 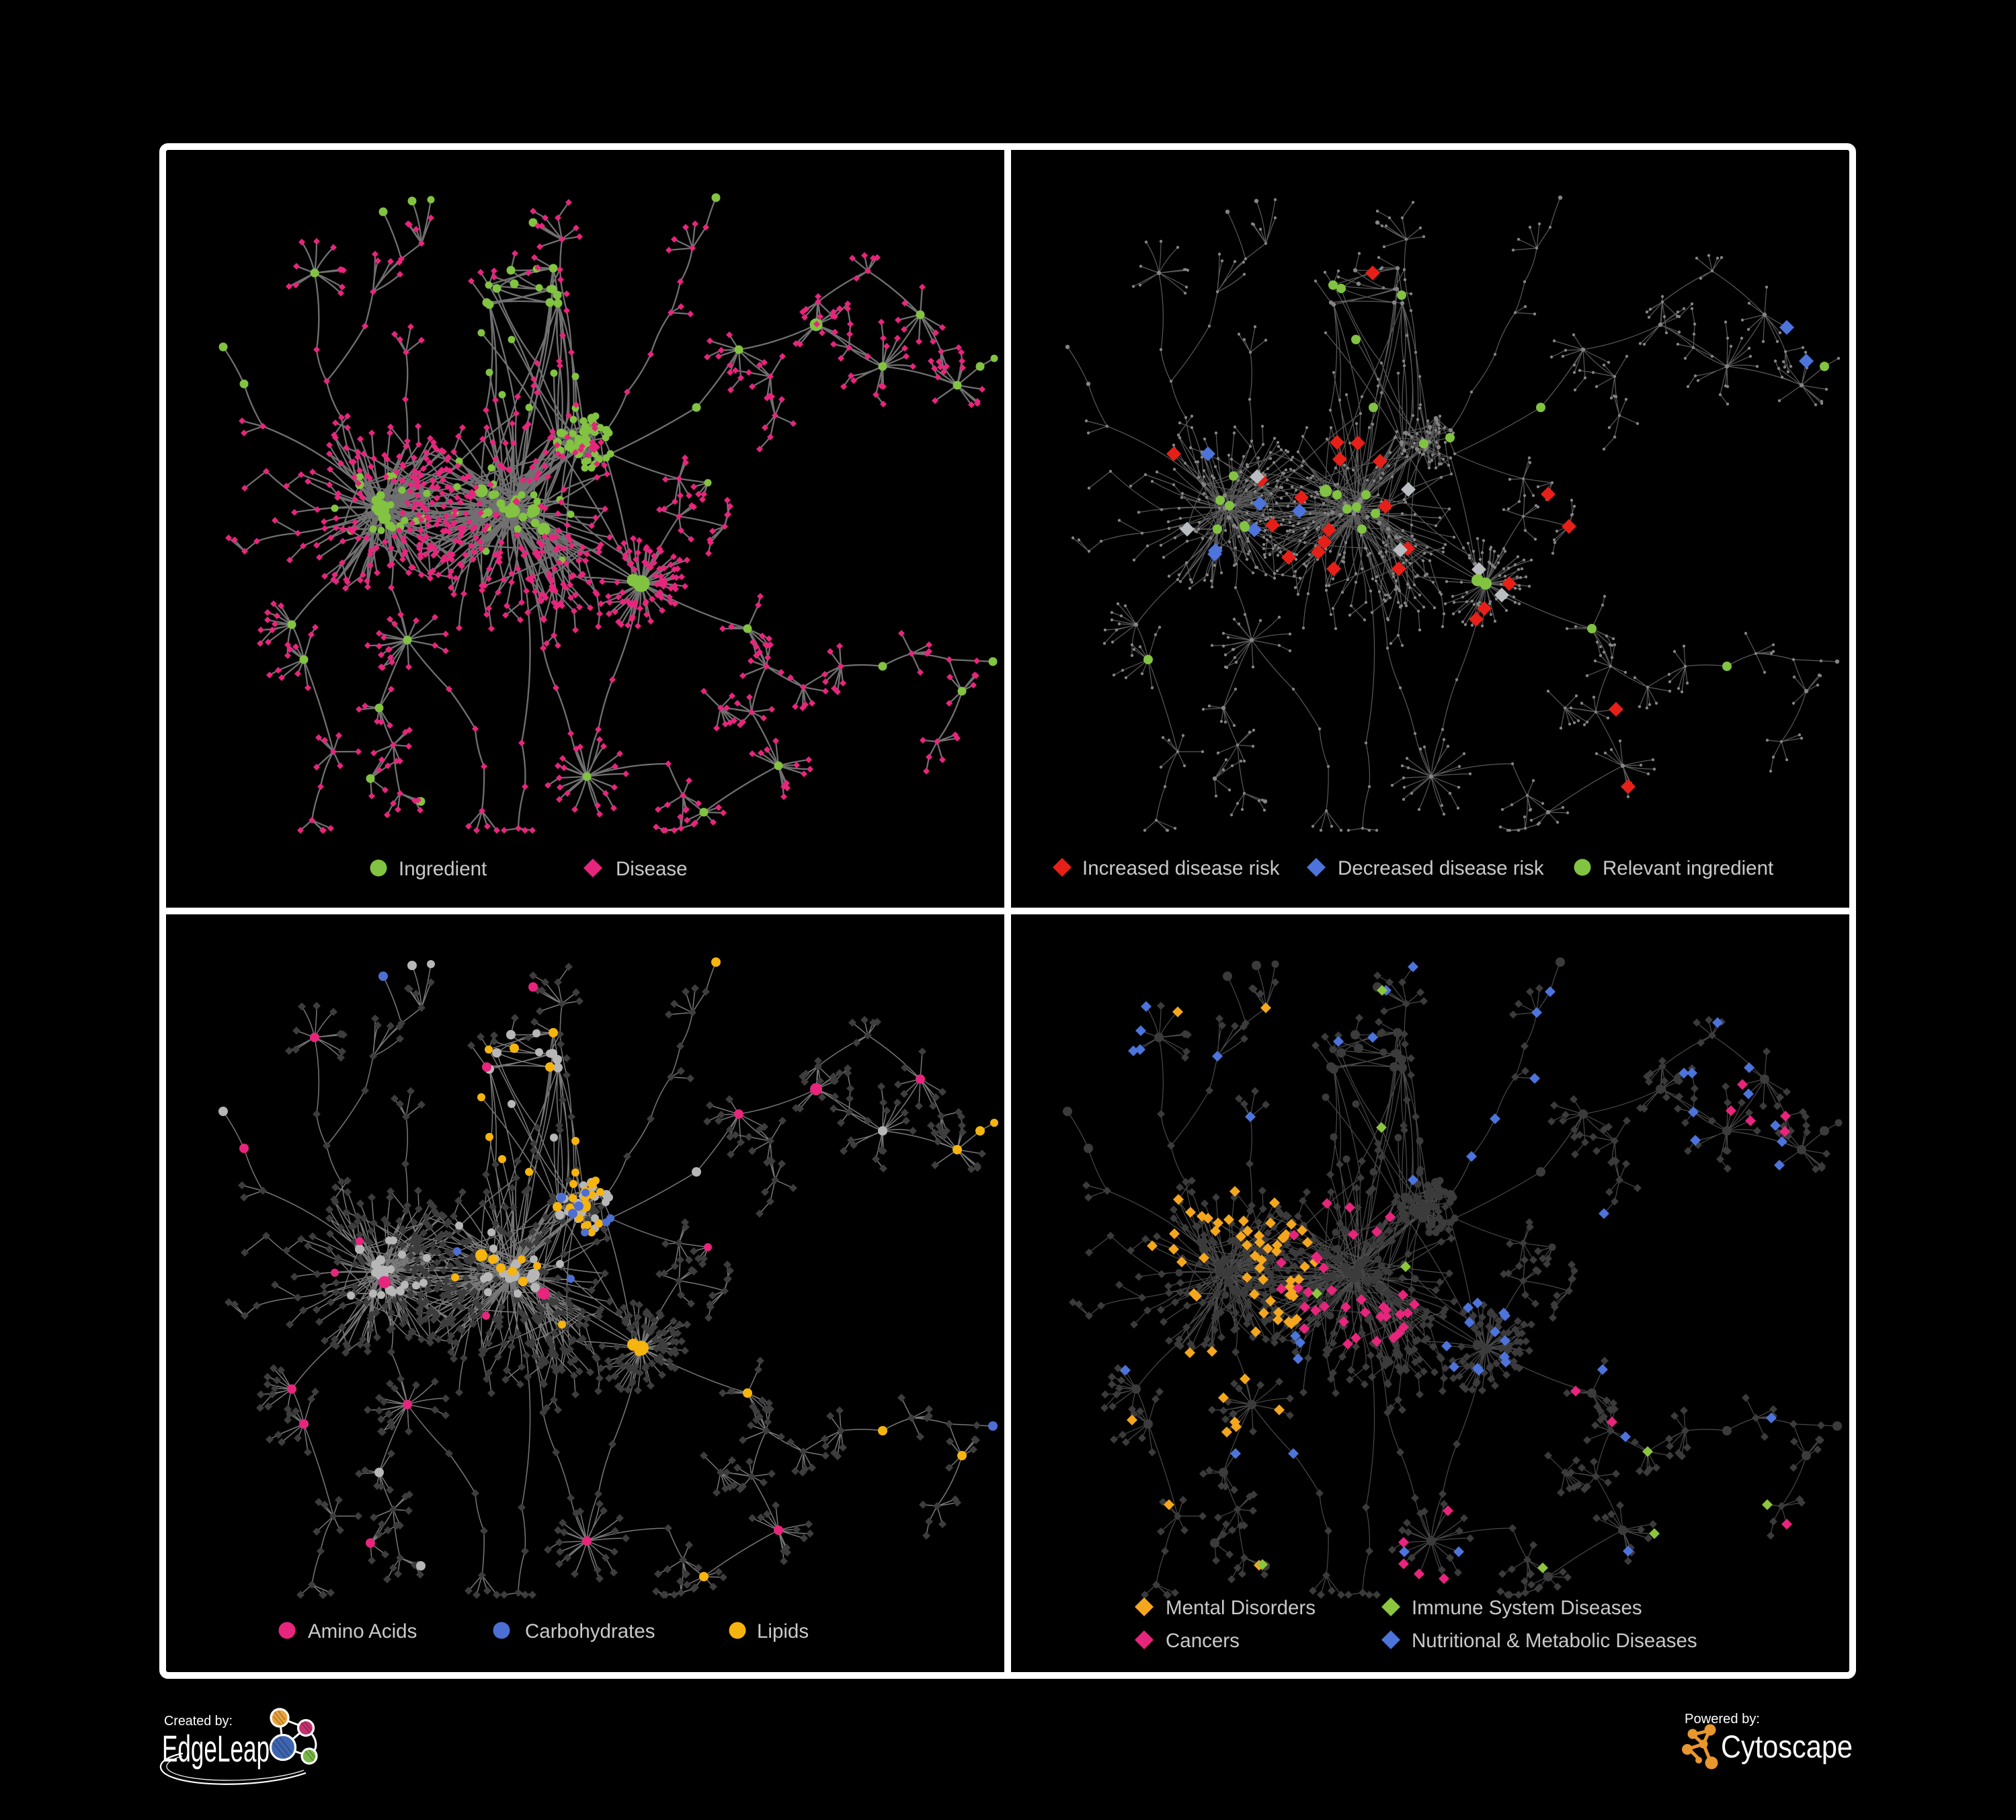 What do you see at coordinates (652, 869) in the screenshot?
I see `svg-text: Disease` at bounding box center [652, 869].